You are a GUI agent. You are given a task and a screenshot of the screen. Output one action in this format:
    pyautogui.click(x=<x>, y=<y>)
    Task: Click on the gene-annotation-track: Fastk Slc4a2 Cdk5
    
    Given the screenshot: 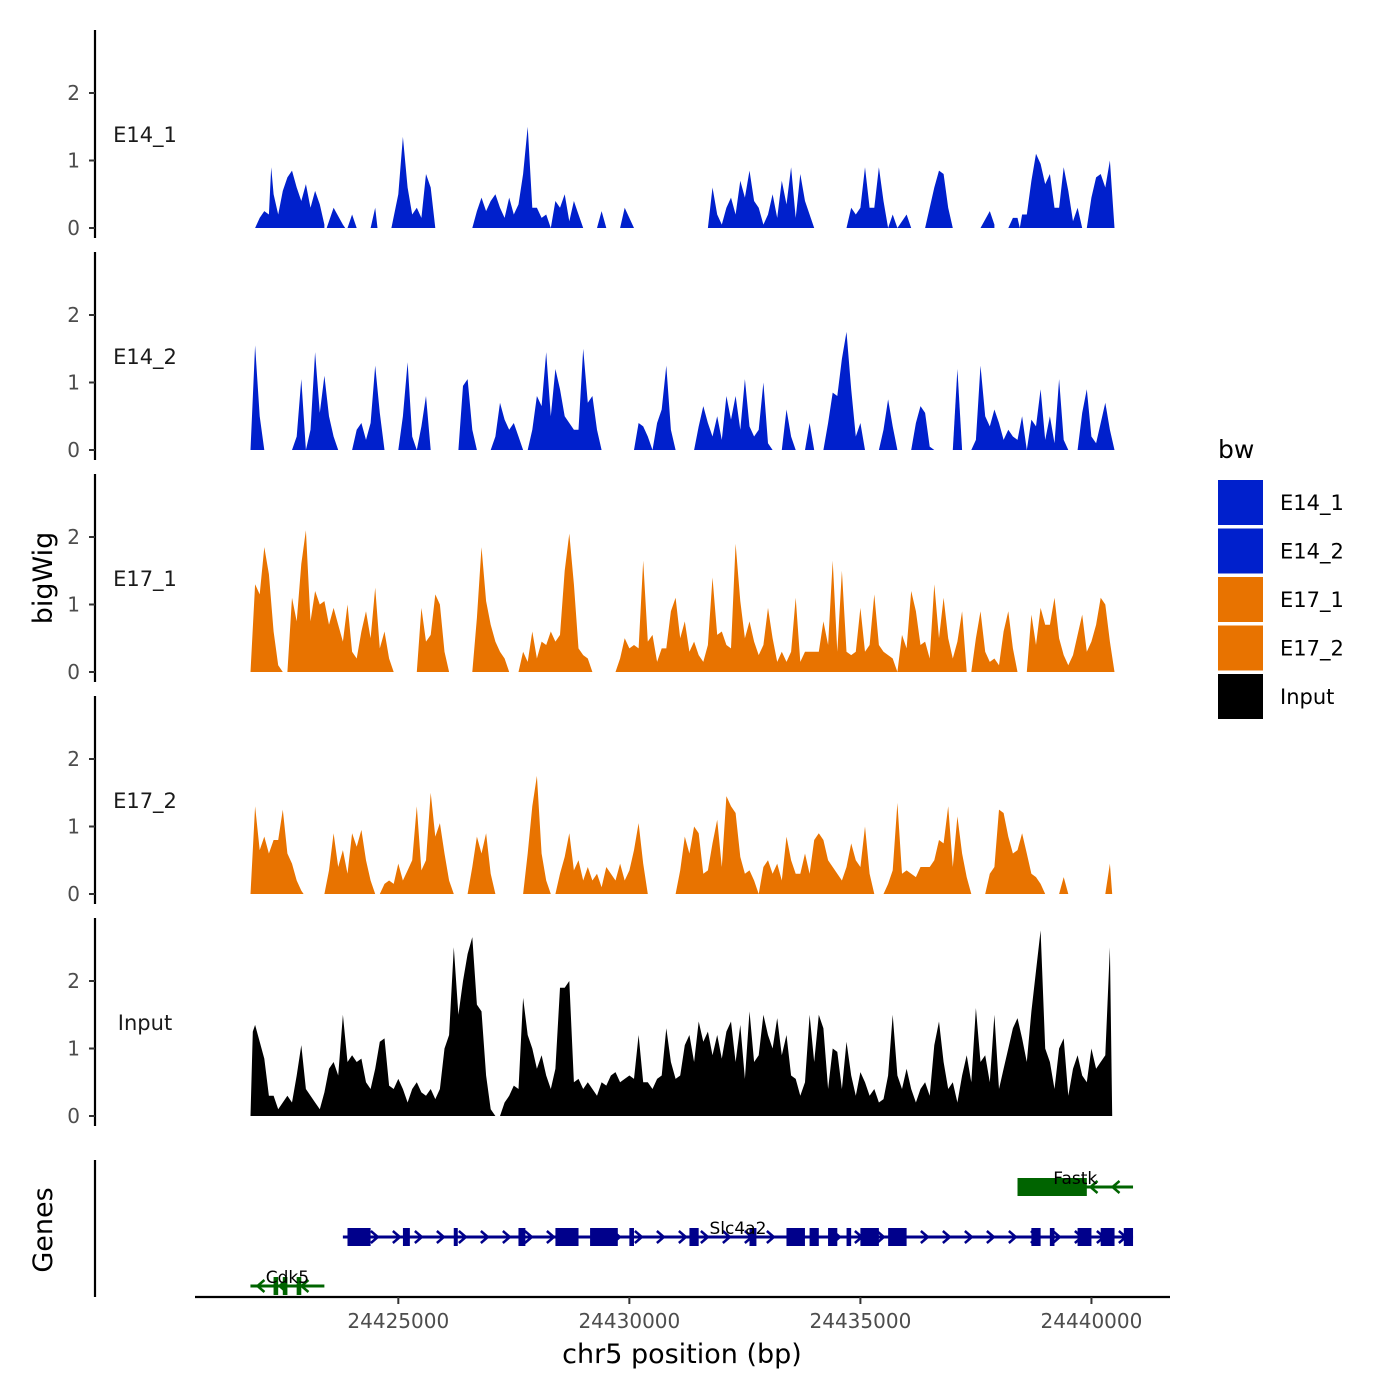 What is the action you would take?
    pyautogui.click(x=613, y=1228)
    